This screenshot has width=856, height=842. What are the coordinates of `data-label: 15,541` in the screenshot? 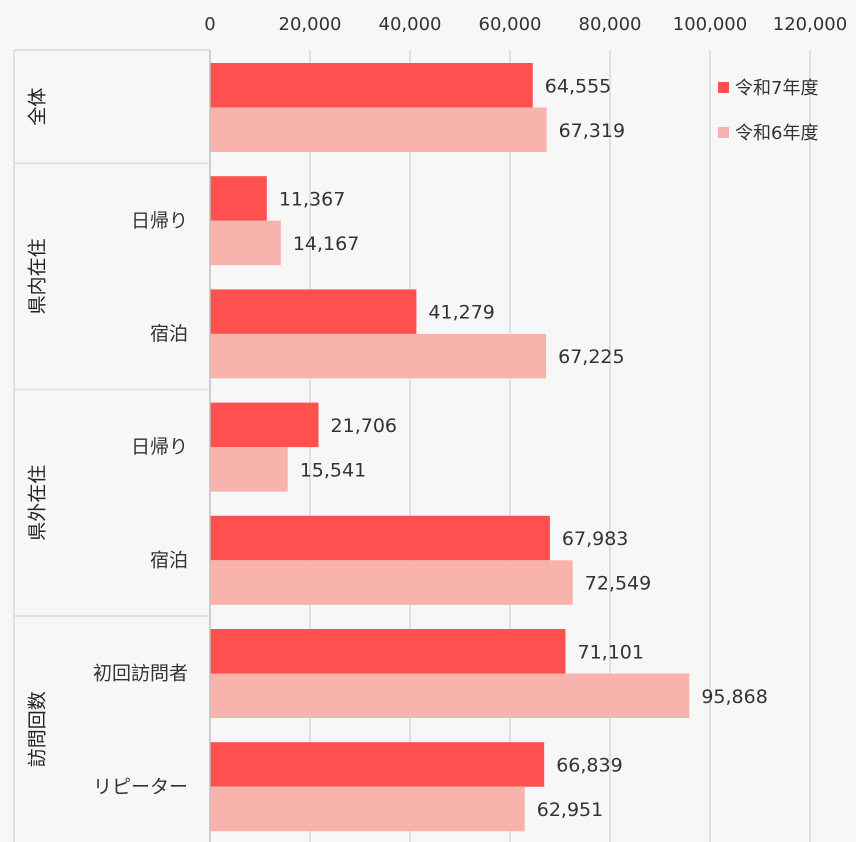 It's located at (333, 470).